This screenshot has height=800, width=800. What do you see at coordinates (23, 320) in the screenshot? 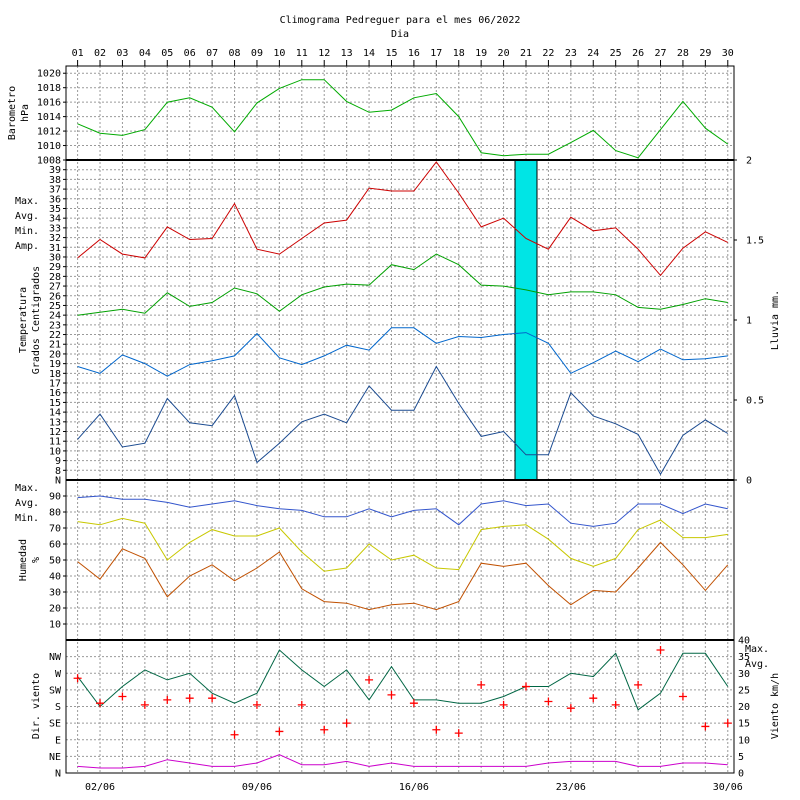
I see `temperature-axis-title: Temperatura` at bounding box center [23, 320].